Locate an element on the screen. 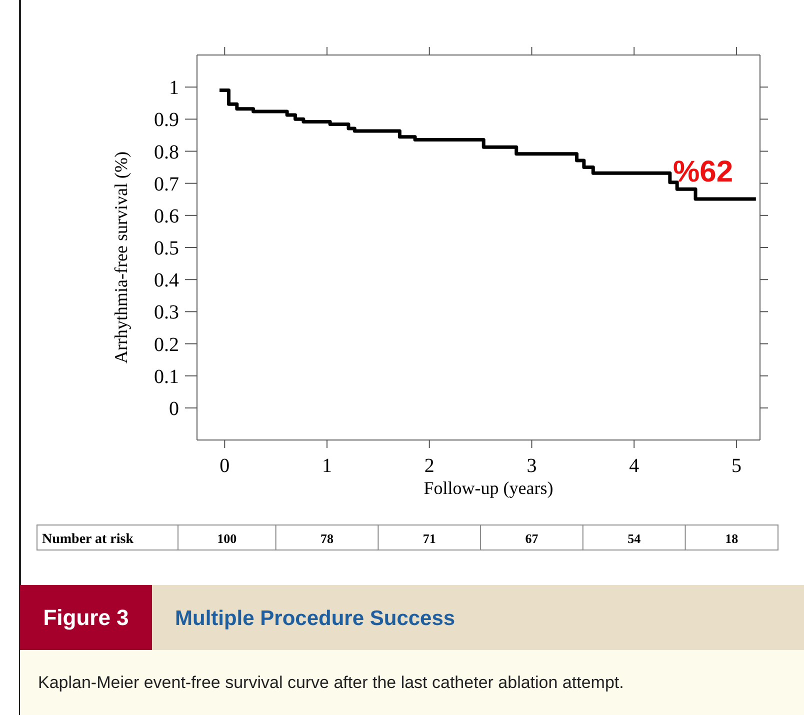 This screenshot has height=715, width=804. text: 54 is located at coordinates (635, 538).